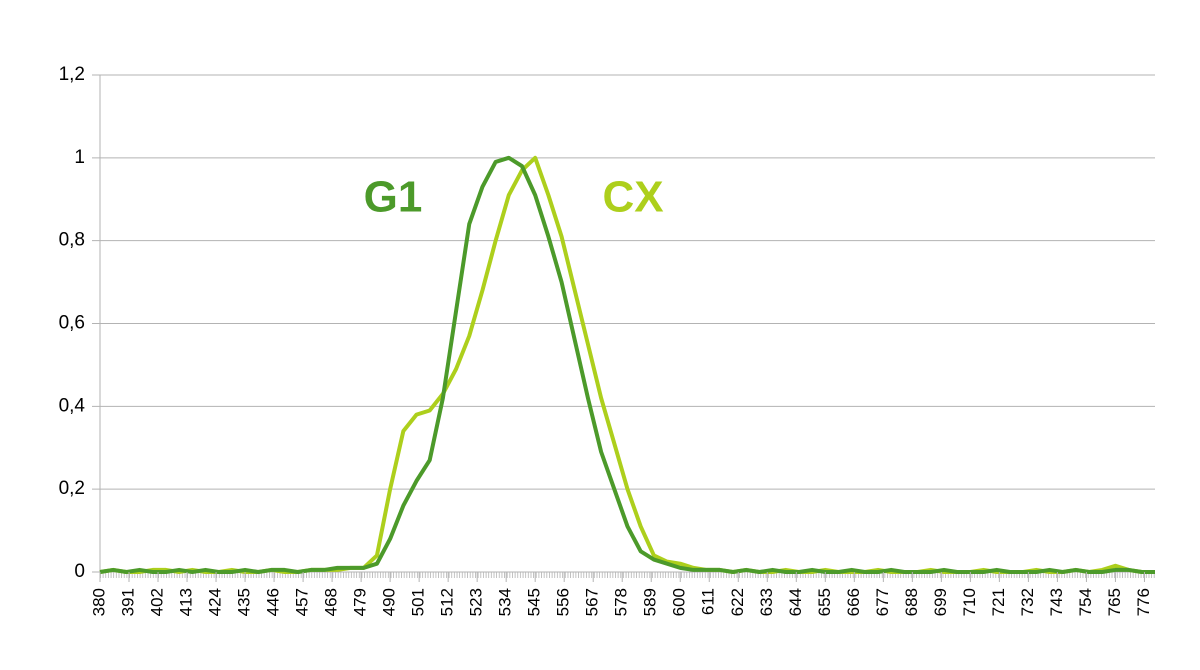  What do you see at coordinates (650, 602) in the screenshot?
I see `x-tick-label: 589` at bounding box center [650, 602].